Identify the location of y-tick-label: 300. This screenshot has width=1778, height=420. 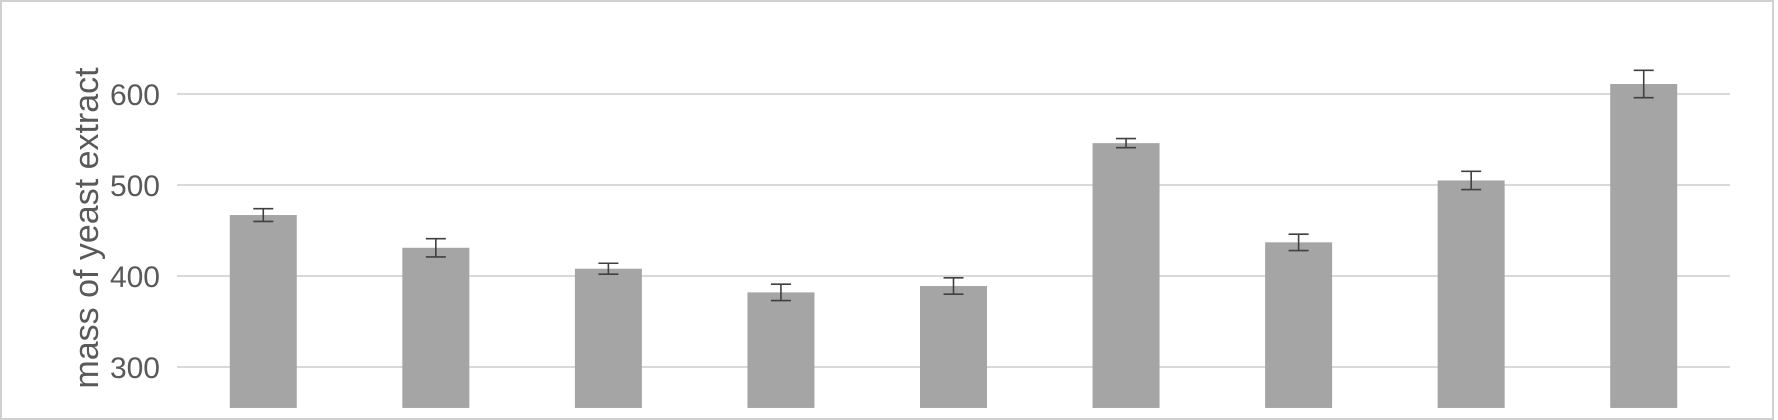
(135, 368).